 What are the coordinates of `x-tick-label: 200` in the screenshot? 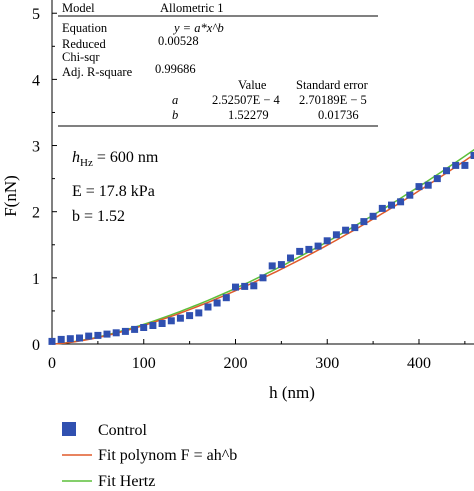 It's located at (235, 363).